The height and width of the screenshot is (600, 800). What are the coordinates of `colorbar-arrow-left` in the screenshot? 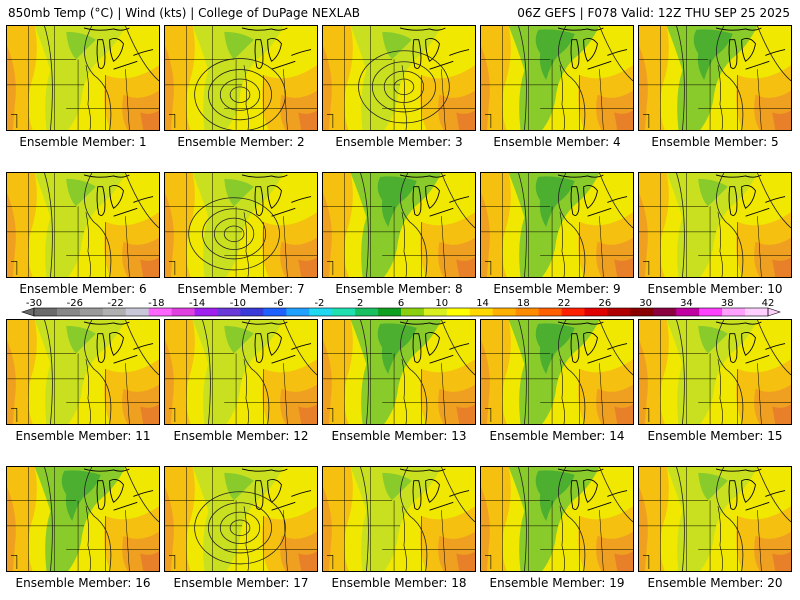 It's located at (28, 312).